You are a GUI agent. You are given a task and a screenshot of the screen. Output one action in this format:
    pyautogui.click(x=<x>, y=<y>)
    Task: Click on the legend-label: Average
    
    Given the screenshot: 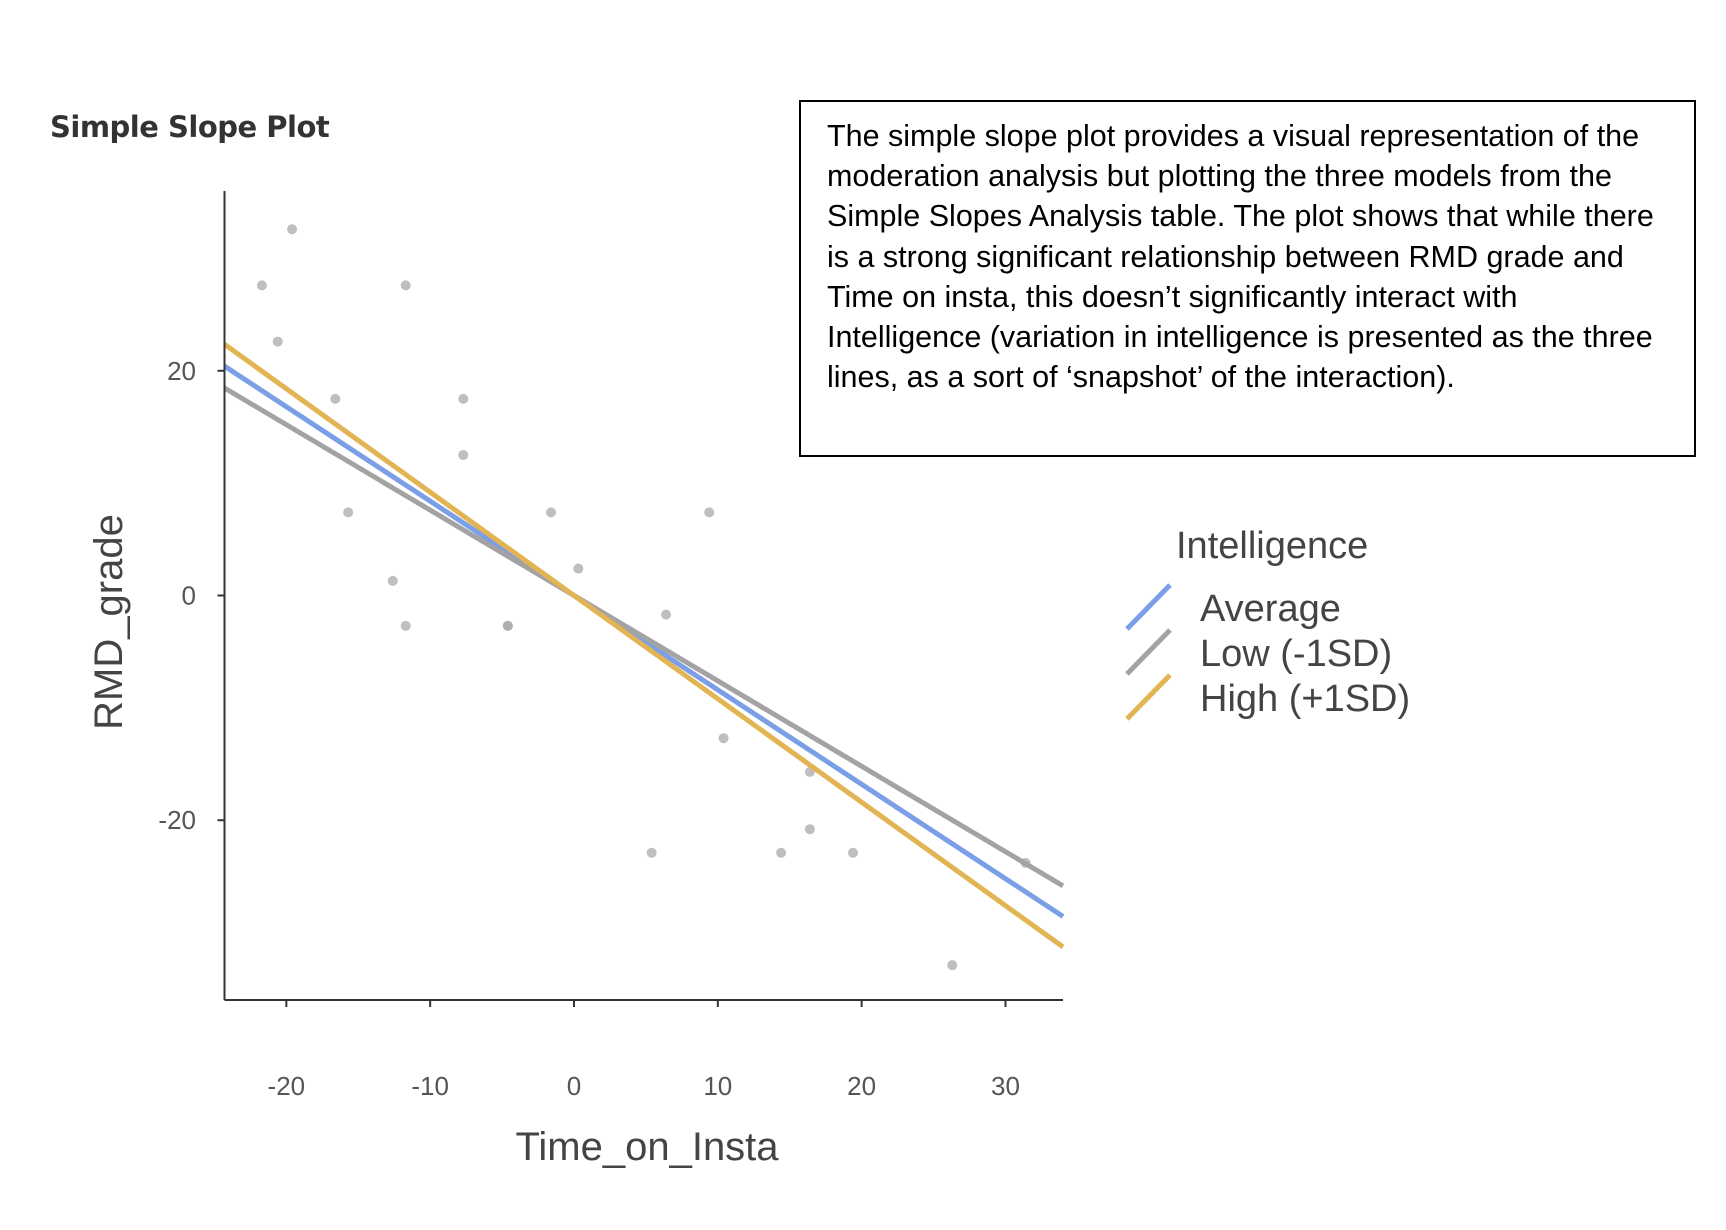 What is the action you would take?
    pyautogui.click(x=1270, y=609)
    